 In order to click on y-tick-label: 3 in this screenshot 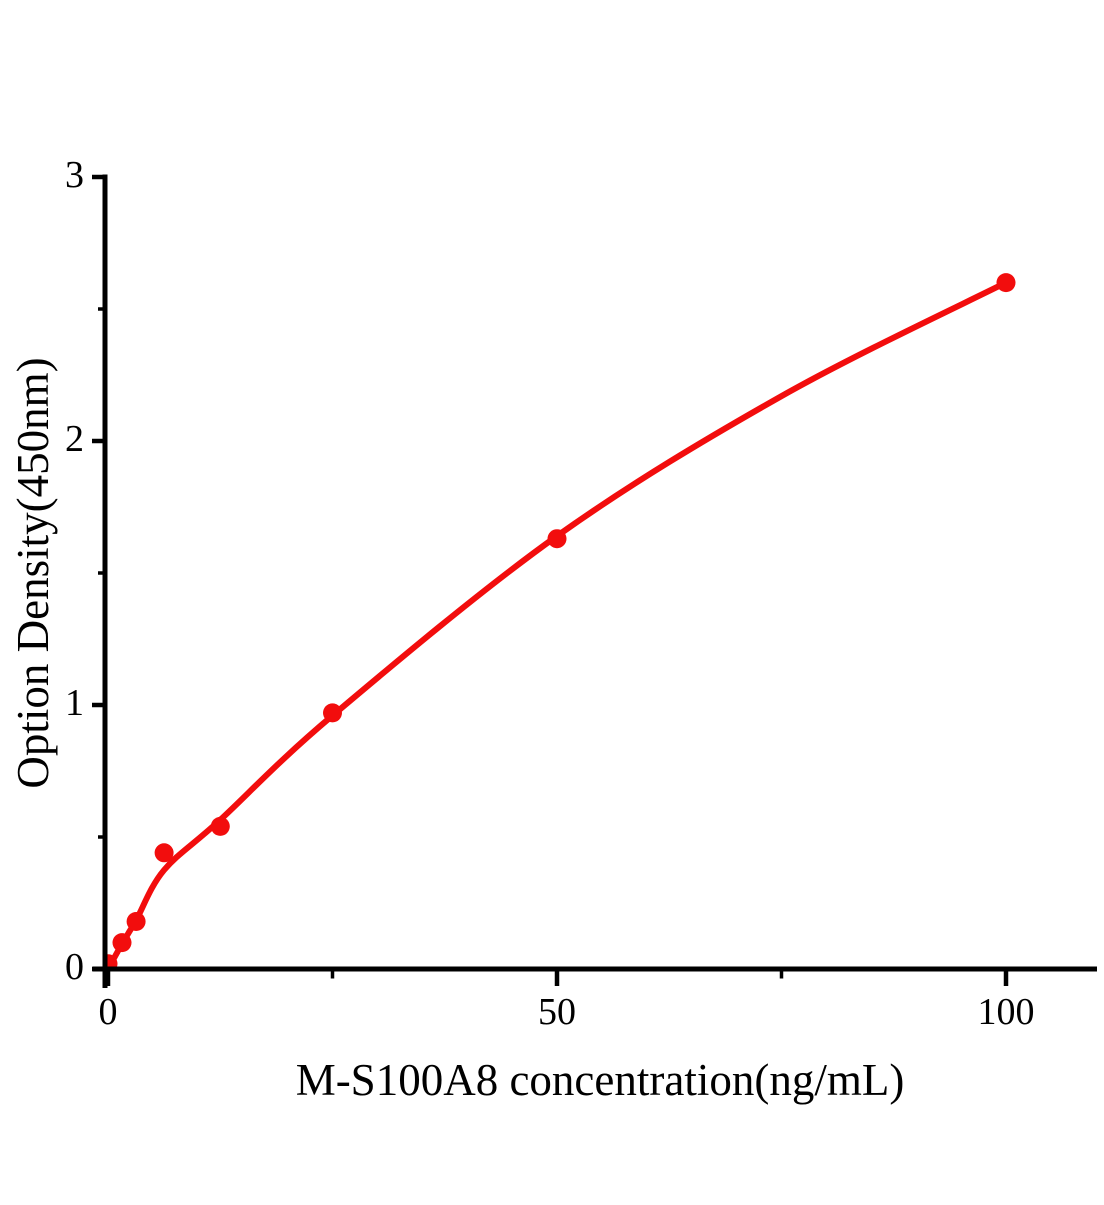, I will do `click(74, 175)`.